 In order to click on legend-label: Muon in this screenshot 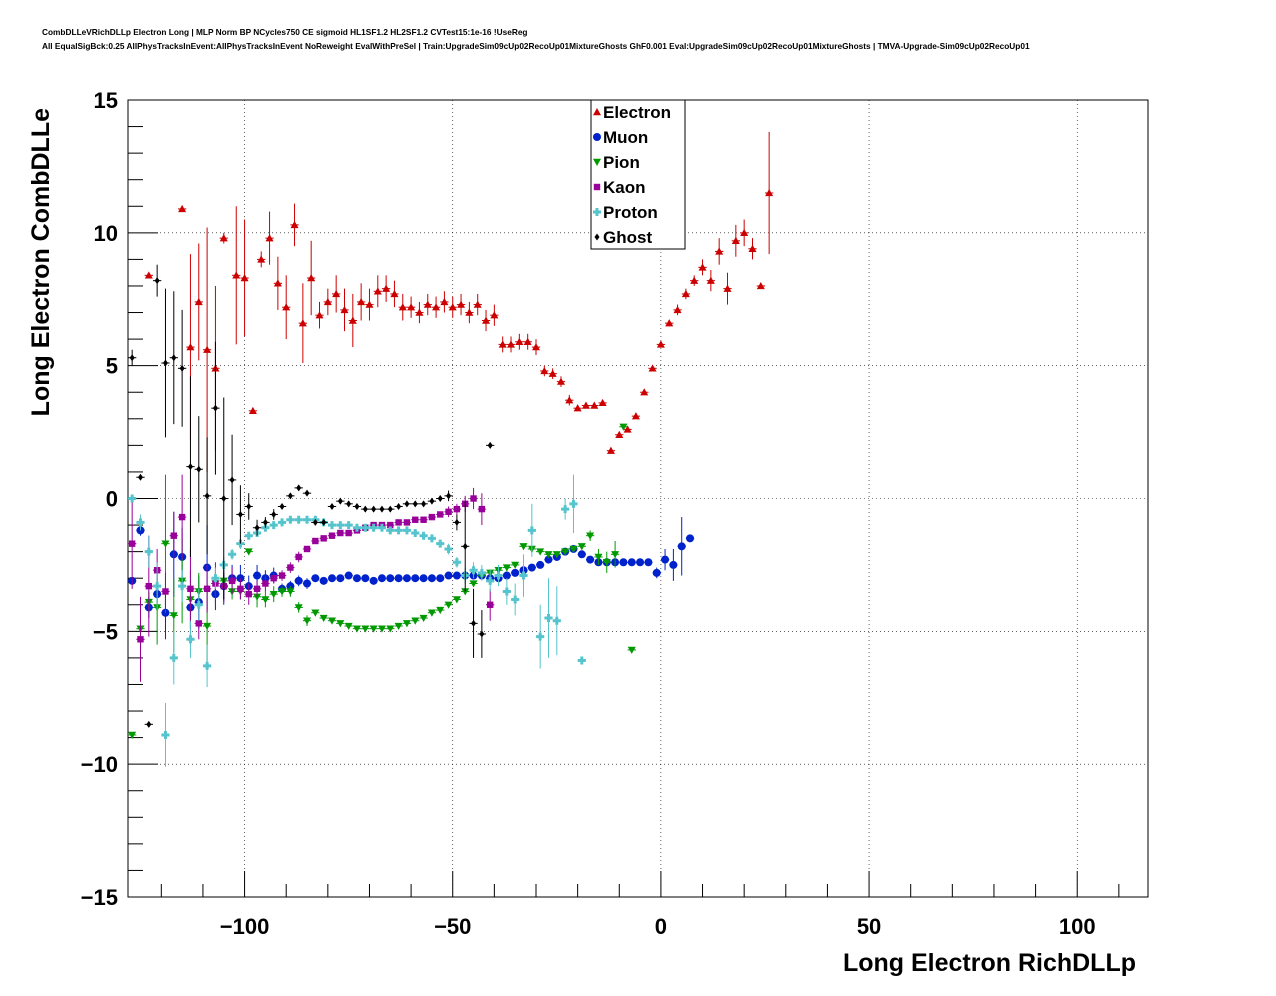, I will do `click(625, 137)`.